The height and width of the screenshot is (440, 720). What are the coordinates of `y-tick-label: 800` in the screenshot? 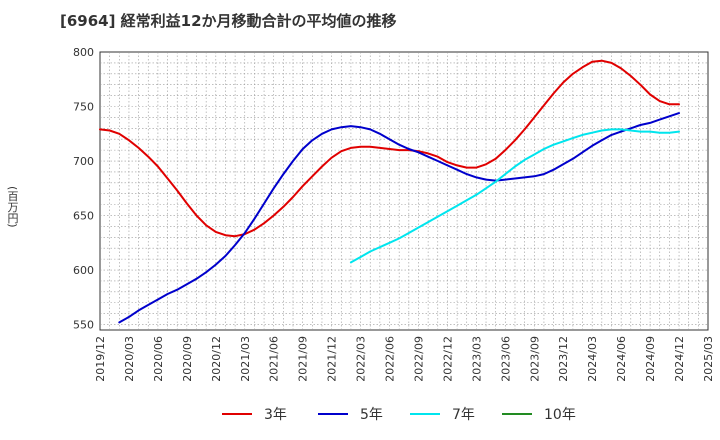 It's located at (83, 52).